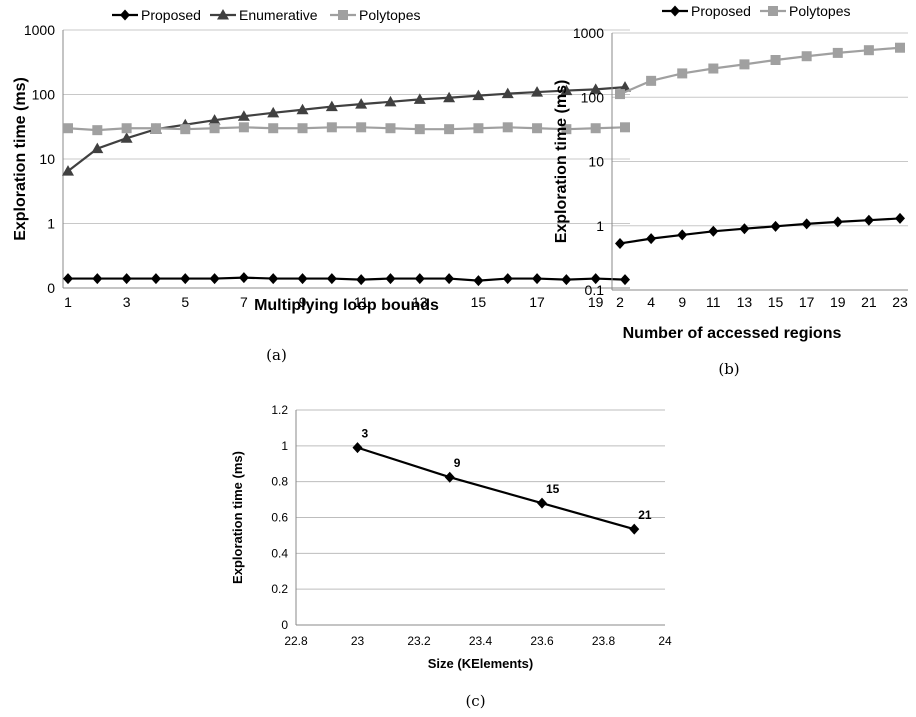 This screenshot has height=717, width=916. I want to click on x-axis-title-b: Number of accessed regions, so click(732, 333).